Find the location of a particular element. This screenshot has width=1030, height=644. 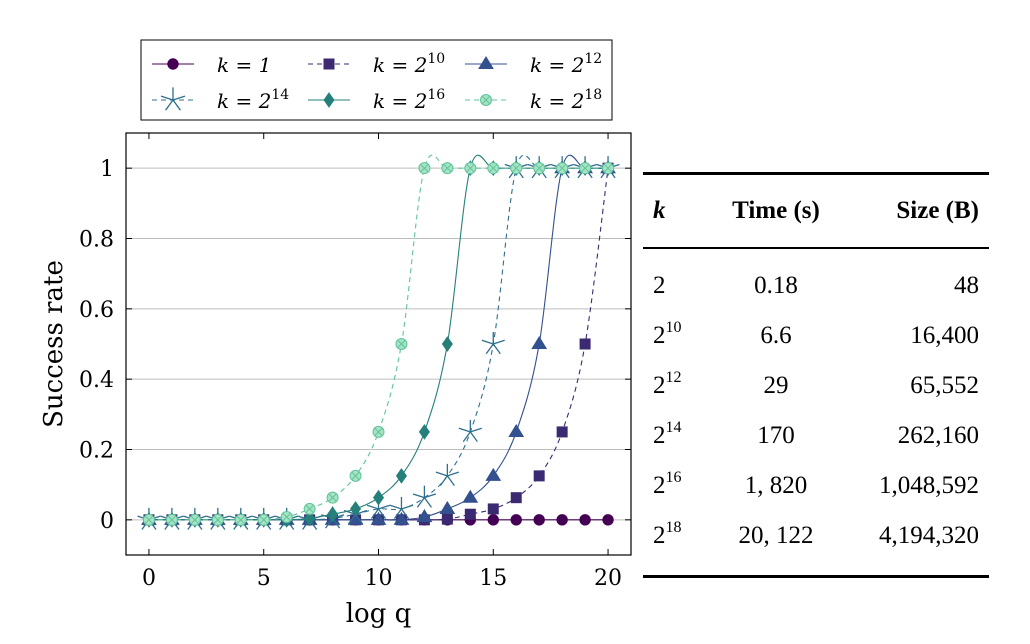

legend-label: k = 210 is located at coordinates (409, 64).